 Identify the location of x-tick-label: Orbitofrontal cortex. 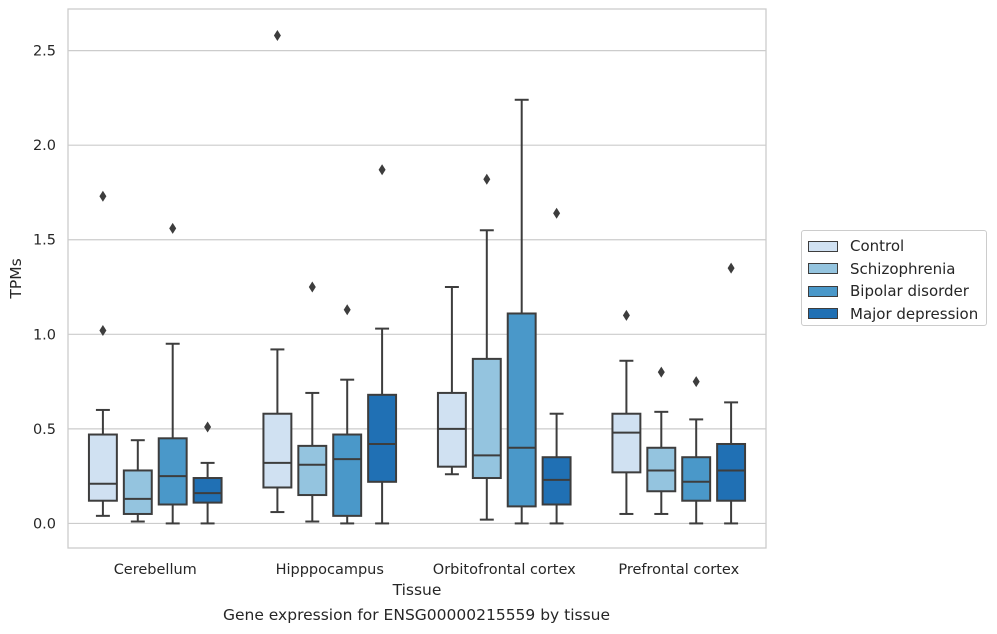
(504, 570).